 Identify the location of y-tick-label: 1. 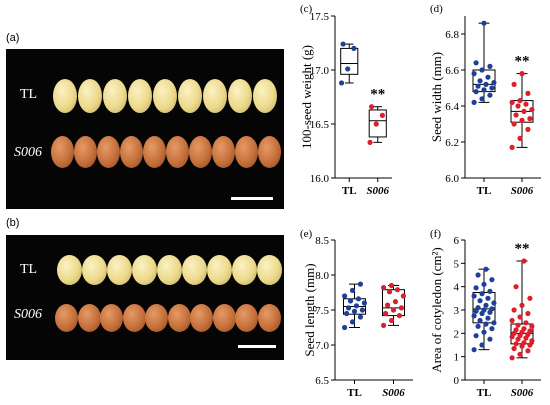
(457, 358).